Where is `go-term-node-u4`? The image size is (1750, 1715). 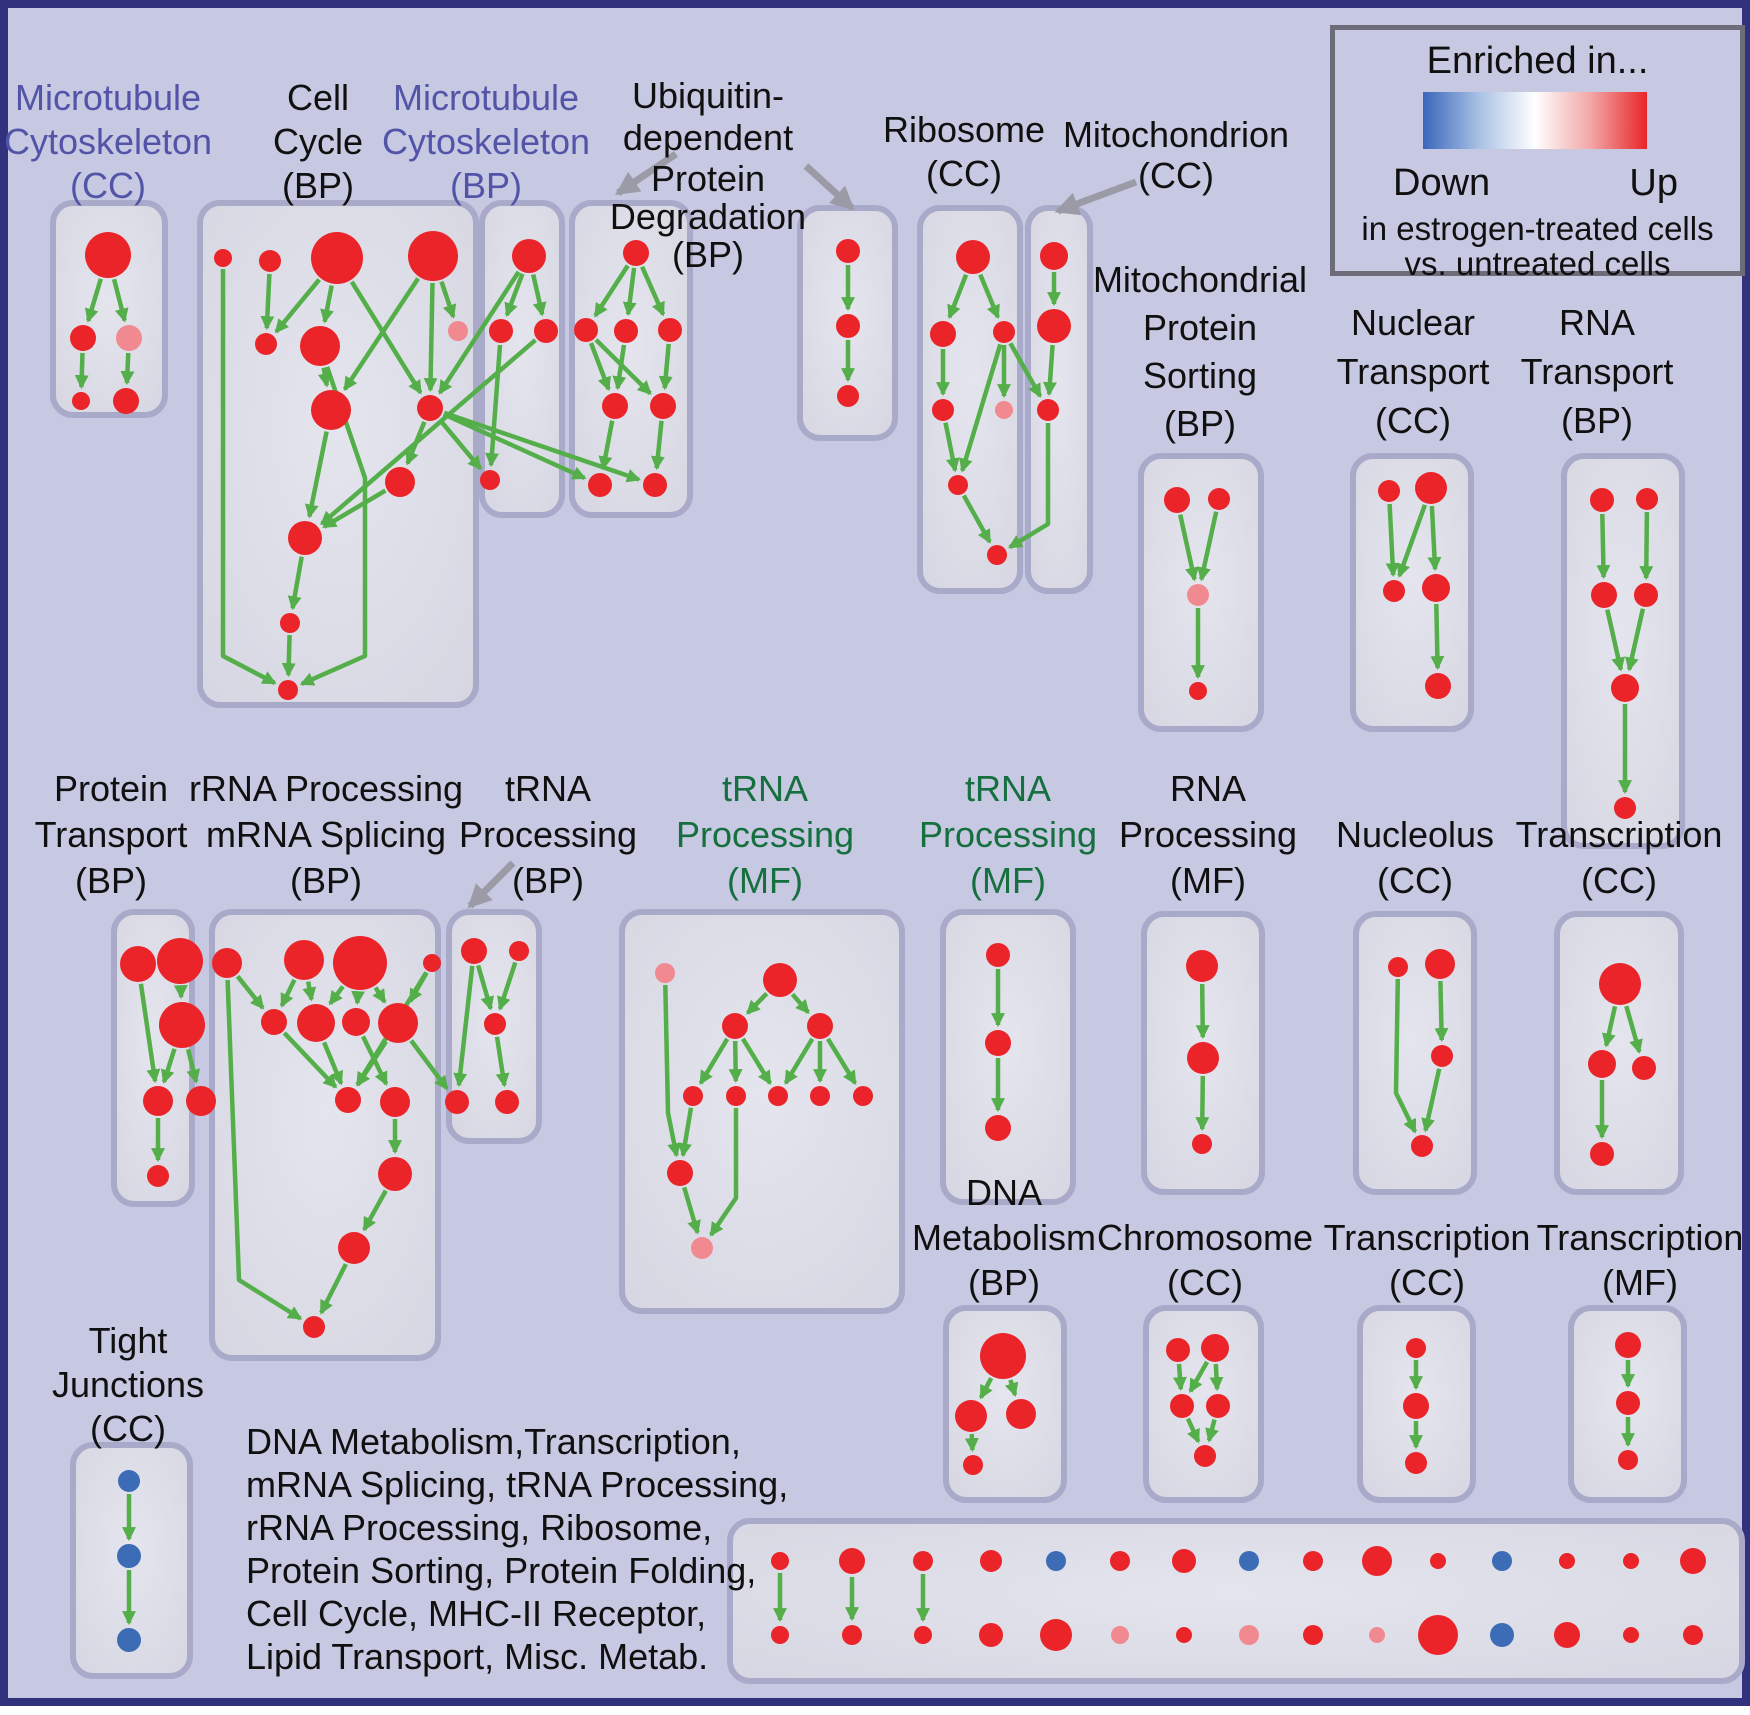
go-term-node-u4 is located at coordinates (615, 406).